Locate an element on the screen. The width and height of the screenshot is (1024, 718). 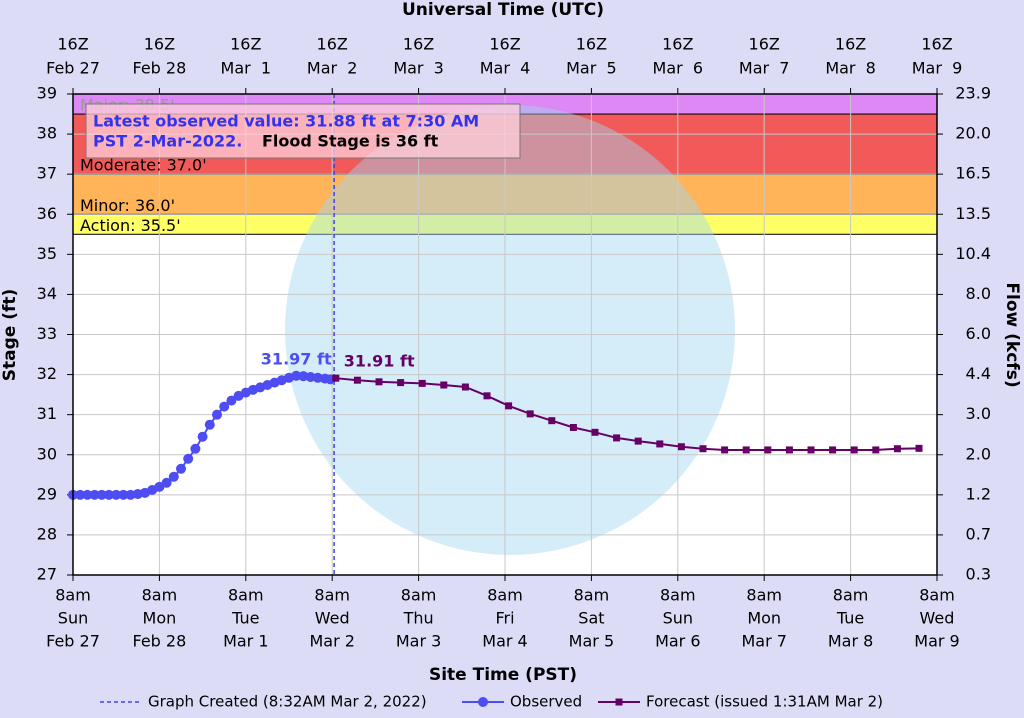
x-tick-label: Wed is located at coordinates (937, 618).